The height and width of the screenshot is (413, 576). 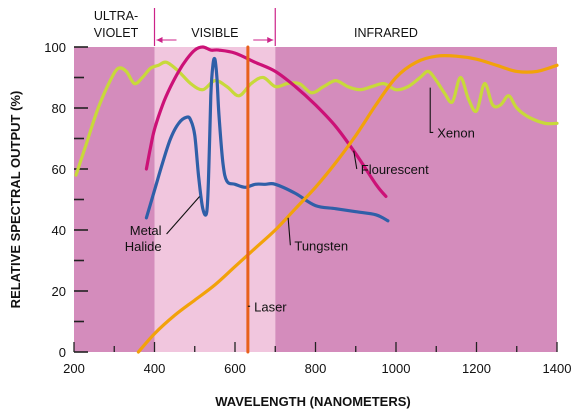 I want to click on annotation-label: Halide, so click(x=143, y=246).